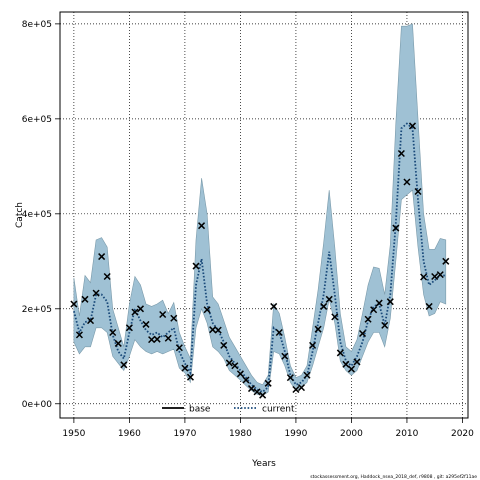  Describe the element at coordinates (37, 405) in the screenshot. I see `y-tick-label: 0e+00` at that location.